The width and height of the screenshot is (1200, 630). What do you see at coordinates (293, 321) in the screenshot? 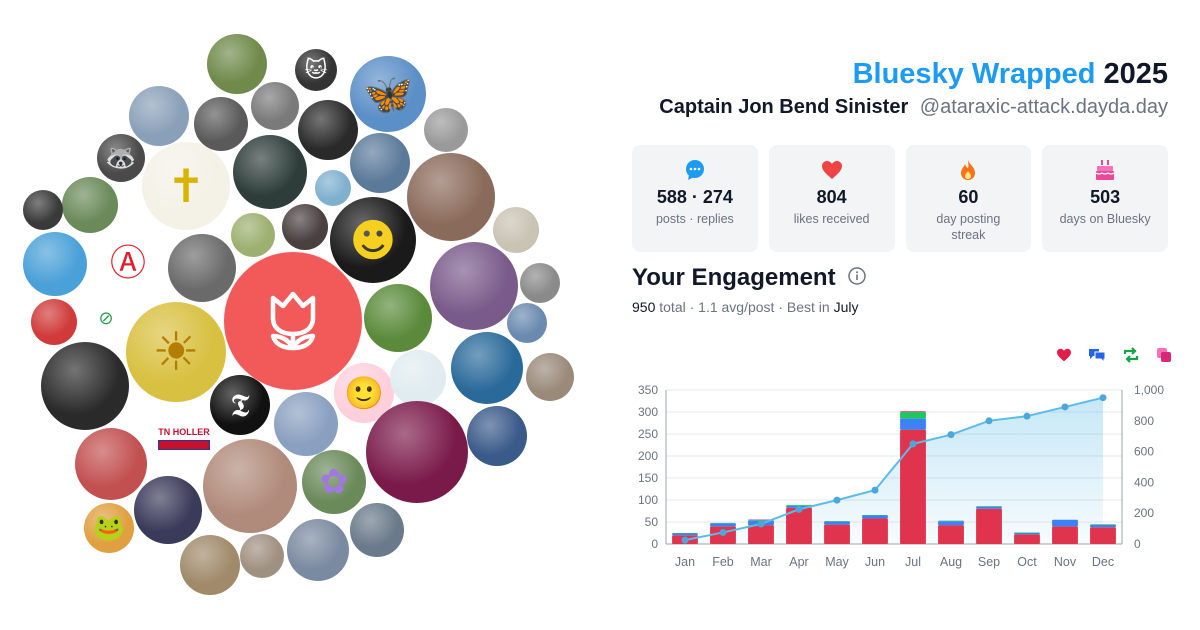
I see `tulip-icon` at bounding box center [293, 321].